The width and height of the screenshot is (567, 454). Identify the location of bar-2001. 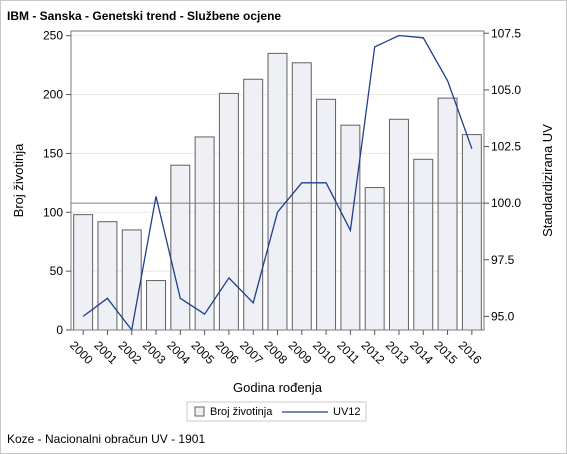
(107, 276).